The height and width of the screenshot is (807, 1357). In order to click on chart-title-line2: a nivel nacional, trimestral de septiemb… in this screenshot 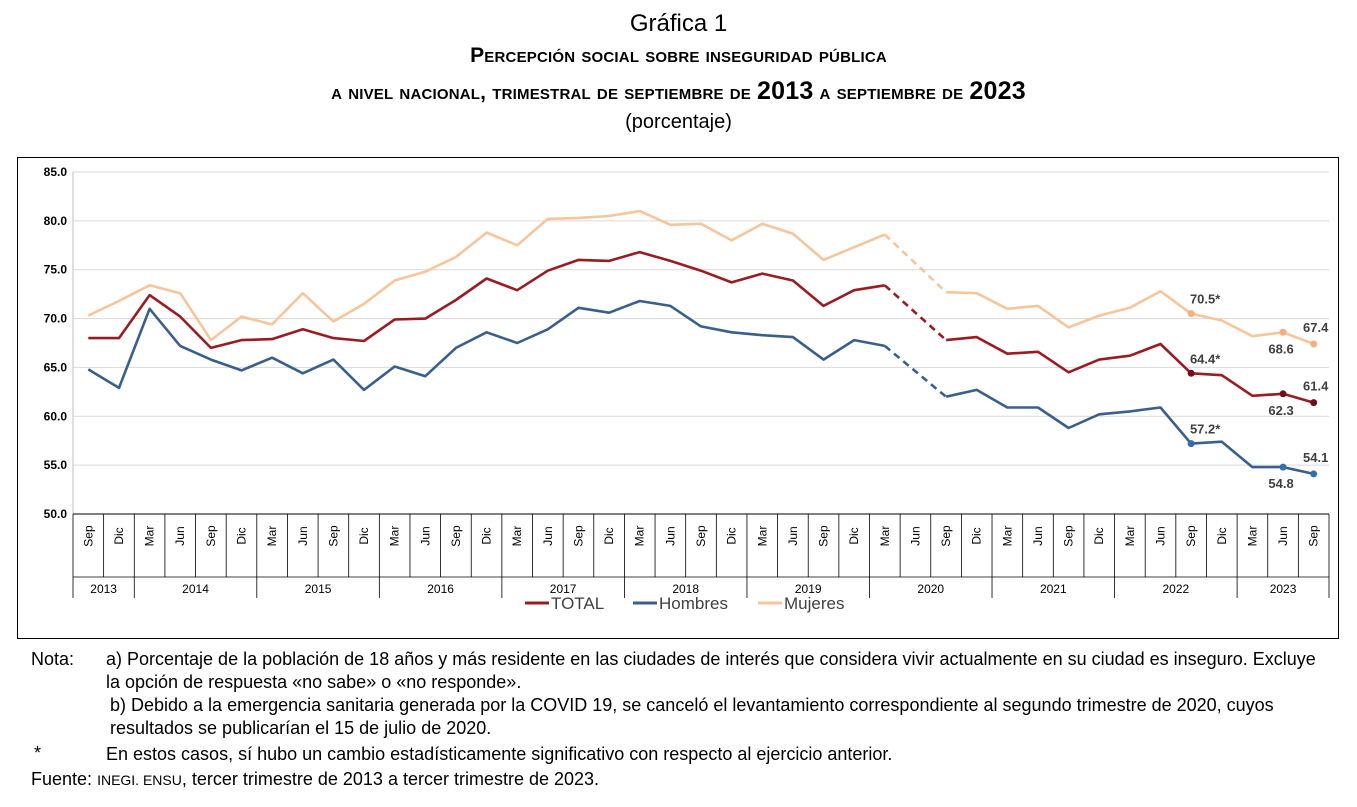, I will do `click(678, 91)`.